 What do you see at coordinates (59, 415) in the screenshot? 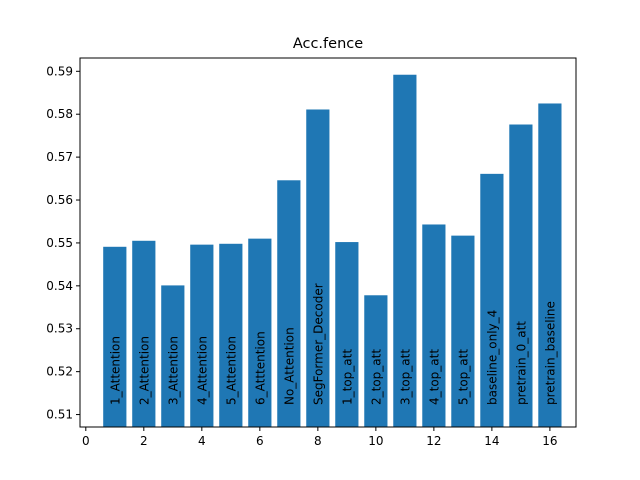
I see `y-tick-label: 0.51` at bounding box center [59, 415].